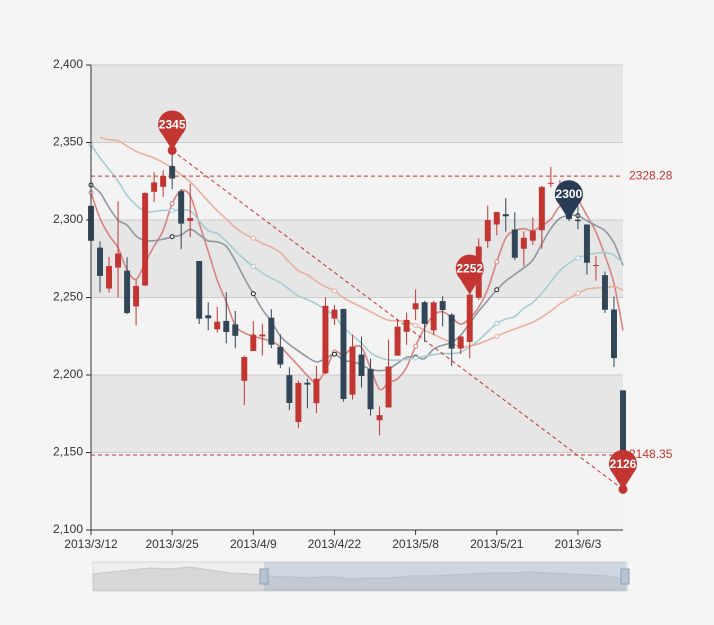 The height and width of the screenshot is (625, 714). I want to click on zoom-window, so click(445, 576).